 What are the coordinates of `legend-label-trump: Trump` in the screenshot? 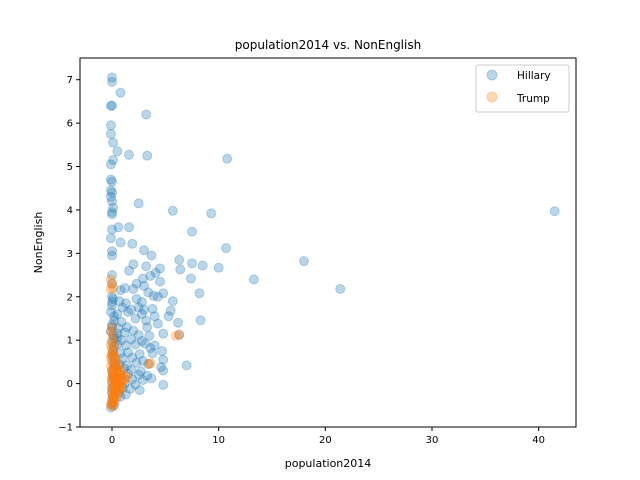 It's located at (533, 99).